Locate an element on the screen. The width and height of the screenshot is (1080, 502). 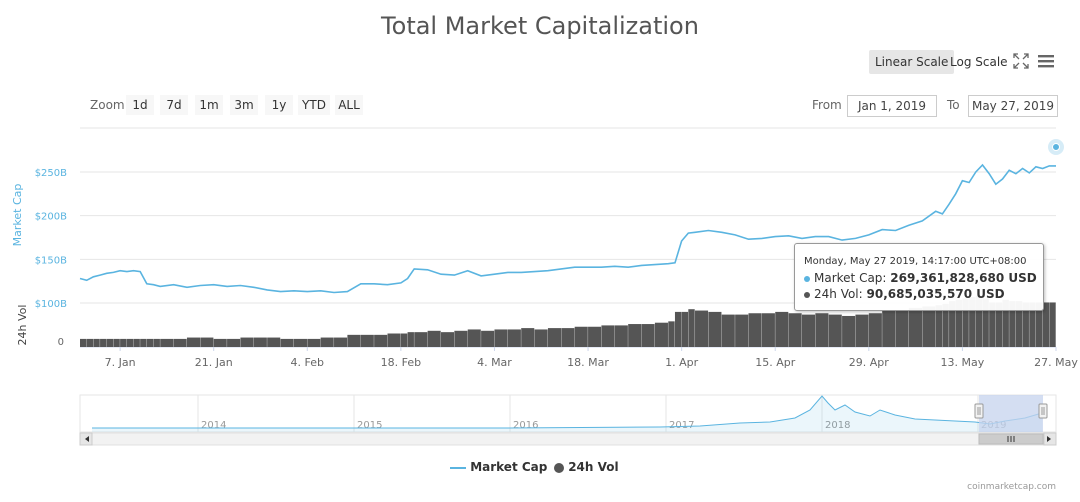
navigator-handle-left is located at coordinates (979, 411).